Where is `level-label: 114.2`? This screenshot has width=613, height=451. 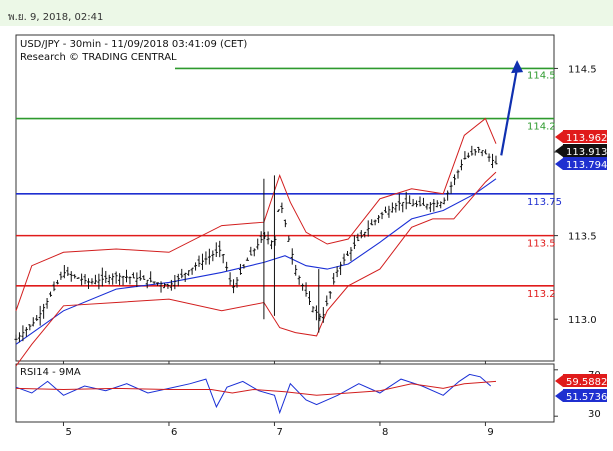
level-label: 114.2 is located at coordinates (541, 127).